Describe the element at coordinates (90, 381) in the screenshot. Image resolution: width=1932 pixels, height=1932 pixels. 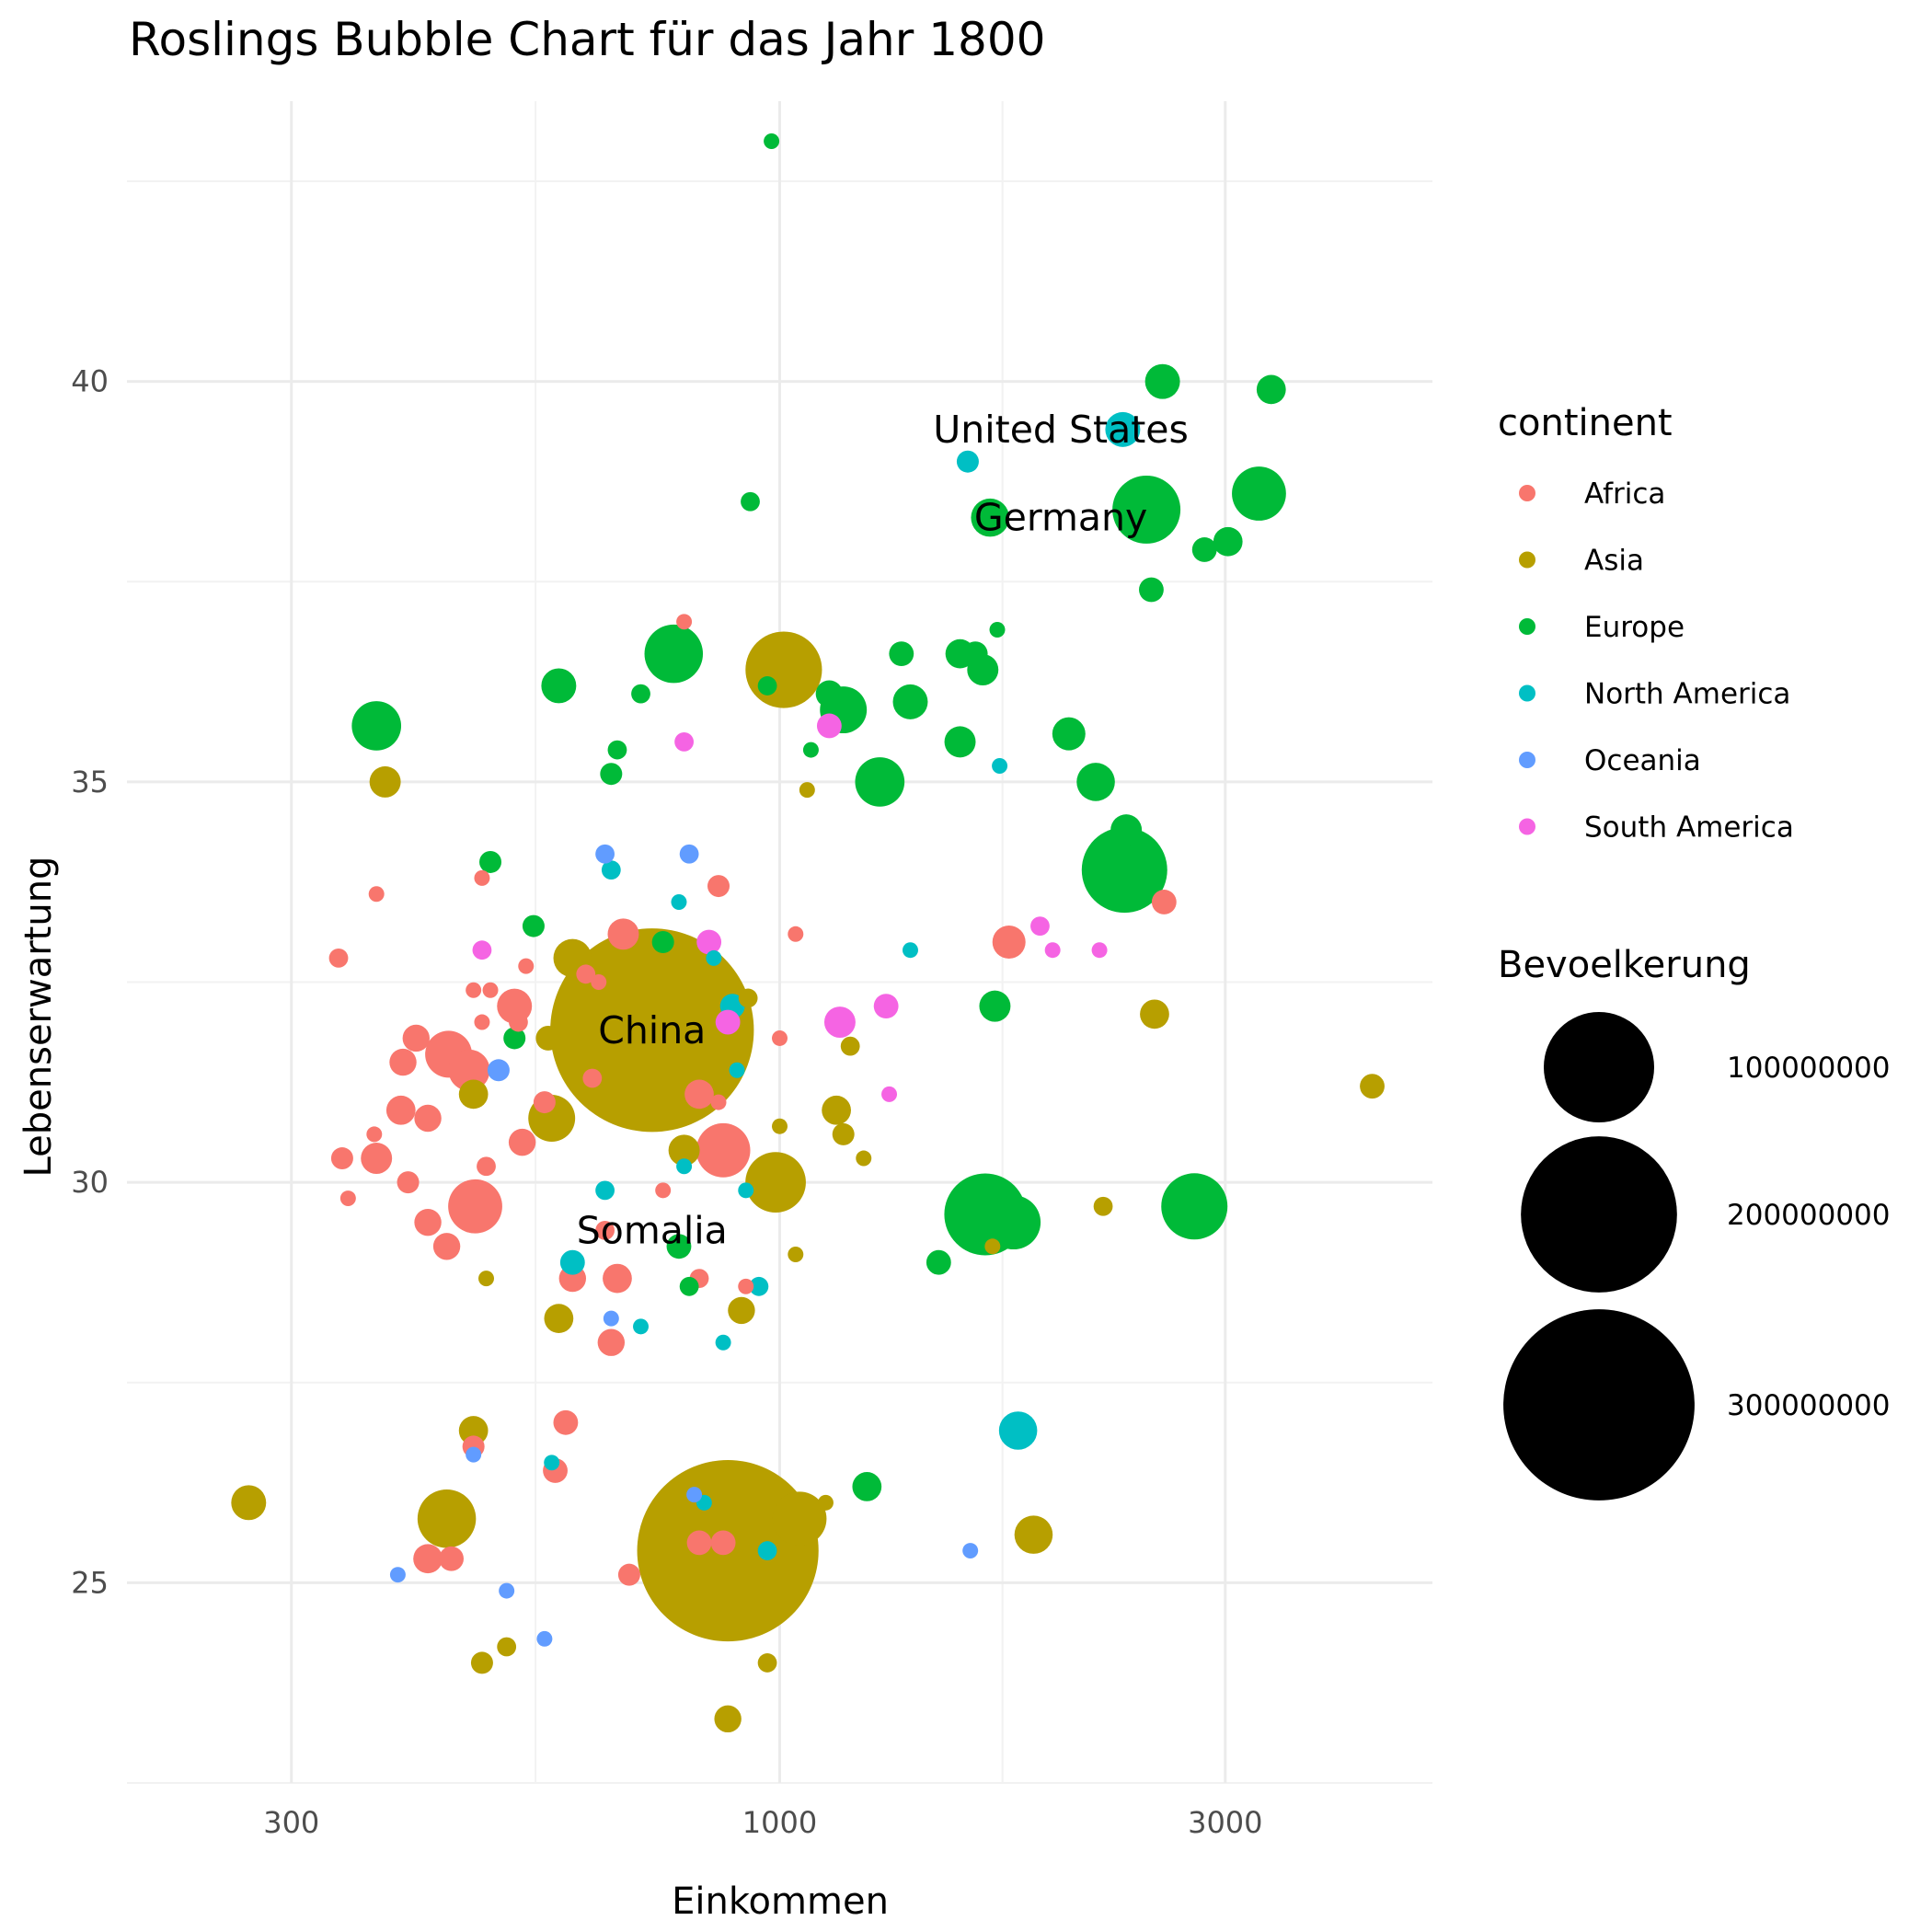
I see `y-tick-label: 40` at that location.